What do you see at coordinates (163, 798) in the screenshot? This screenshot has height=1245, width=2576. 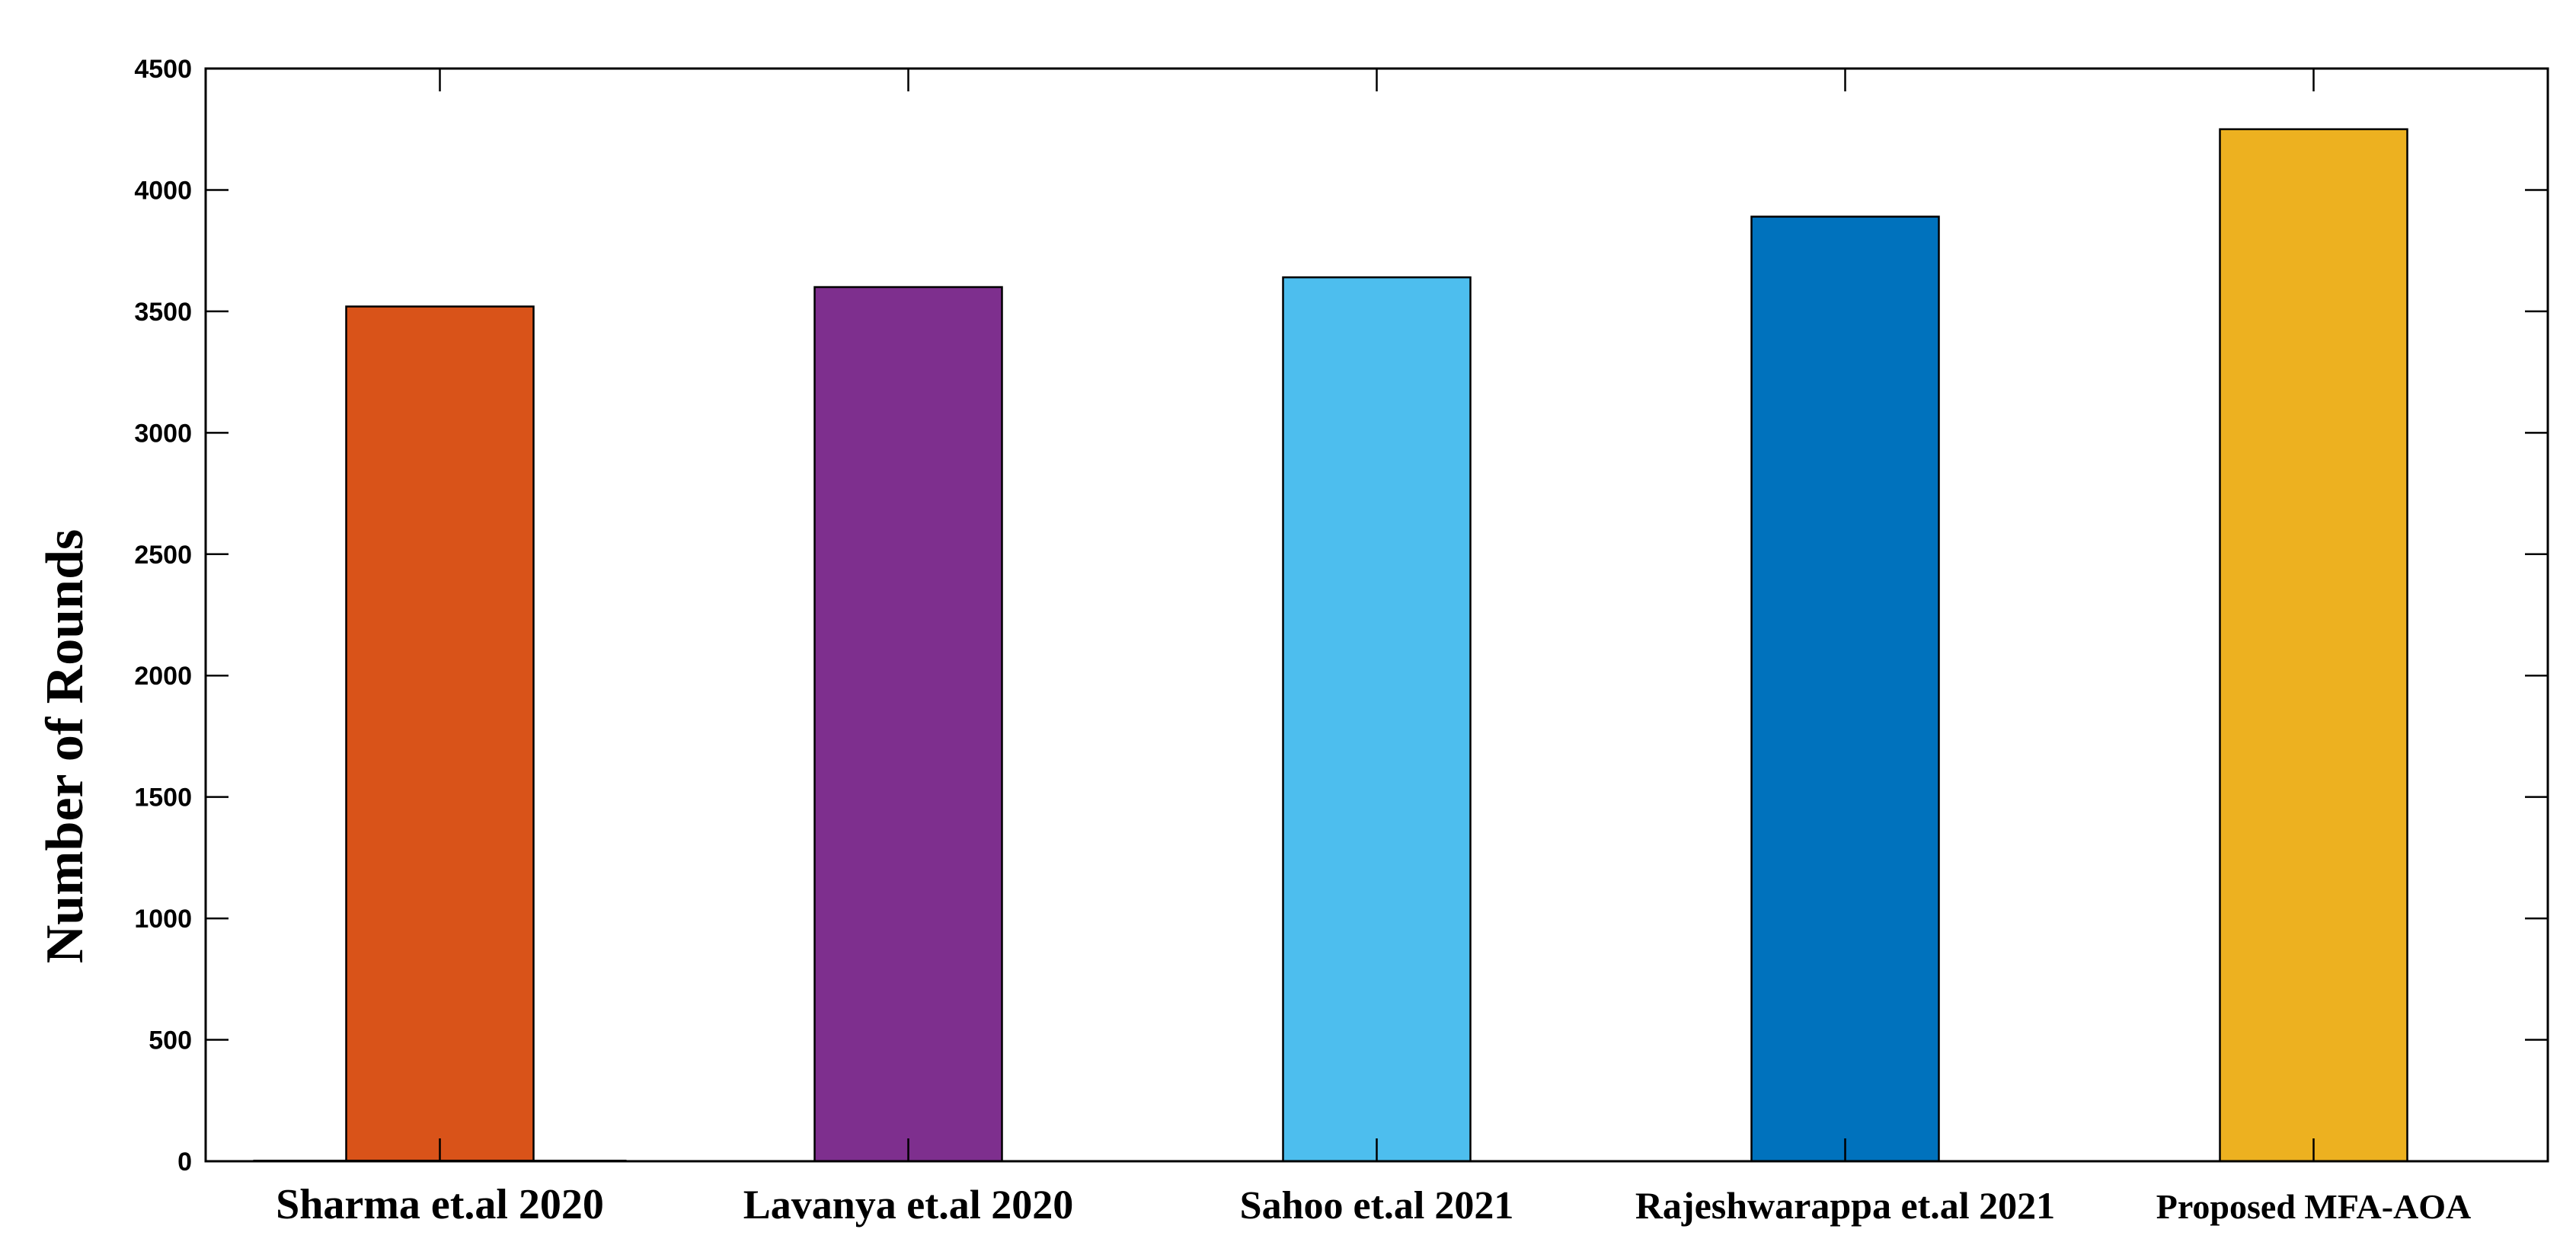 I see `y-tick-label-1500: 1500` at bounding box center [163, 798].